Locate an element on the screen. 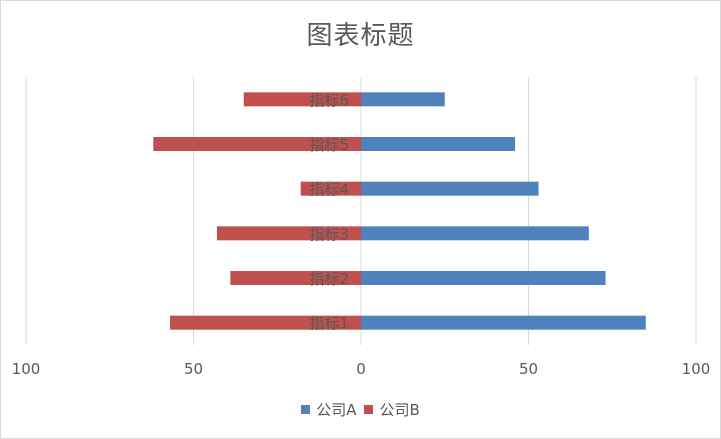 The height and width of the screenshot is (439, 721). chart-title: 图表标题 is located at coordinates (360, 36).